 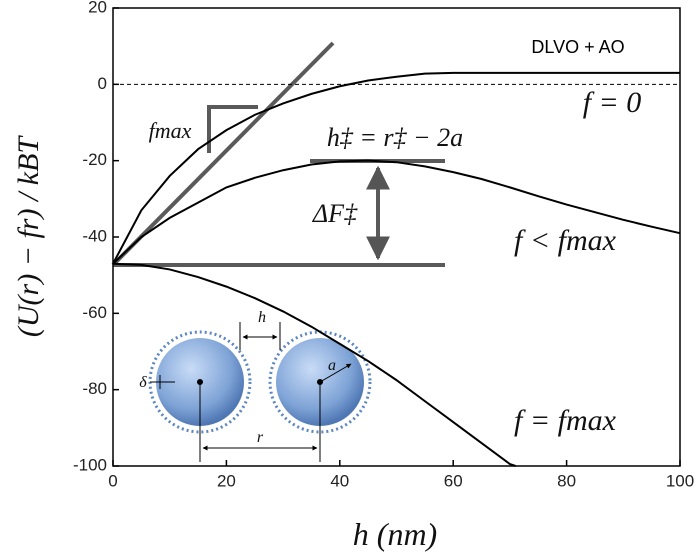 I want to click on series-label: f = fmax, so click(x=565, y=420).